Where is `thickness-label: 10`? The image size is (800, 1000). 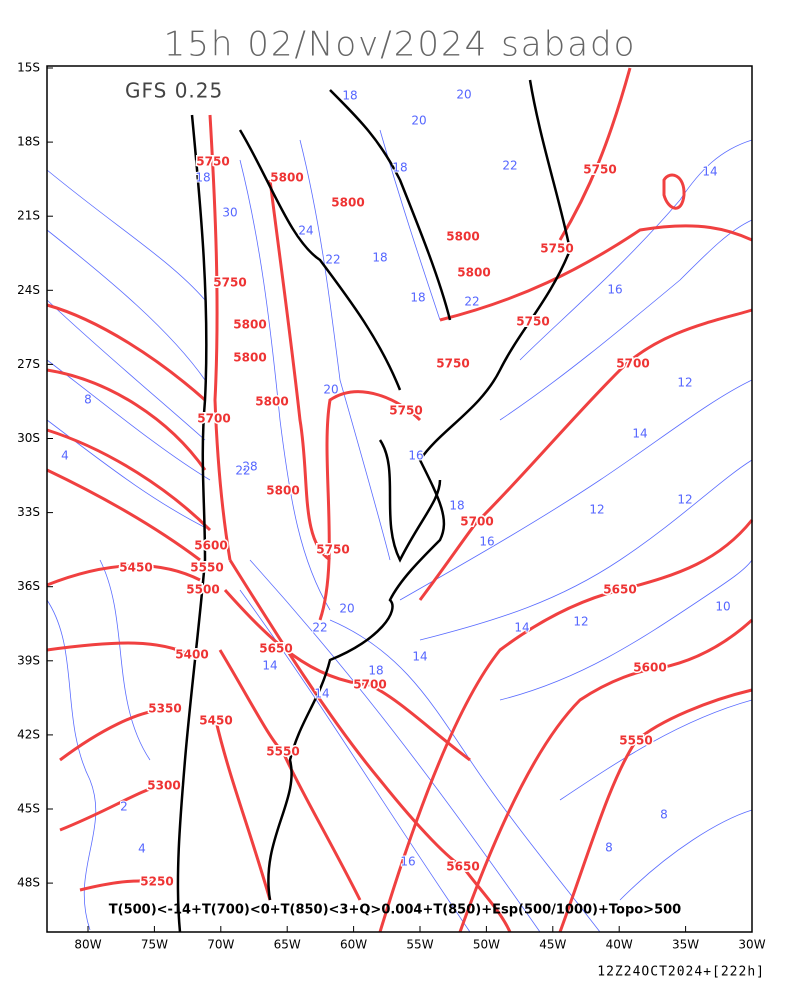
thickness-label: 10 is located at coordinates (722, 607).